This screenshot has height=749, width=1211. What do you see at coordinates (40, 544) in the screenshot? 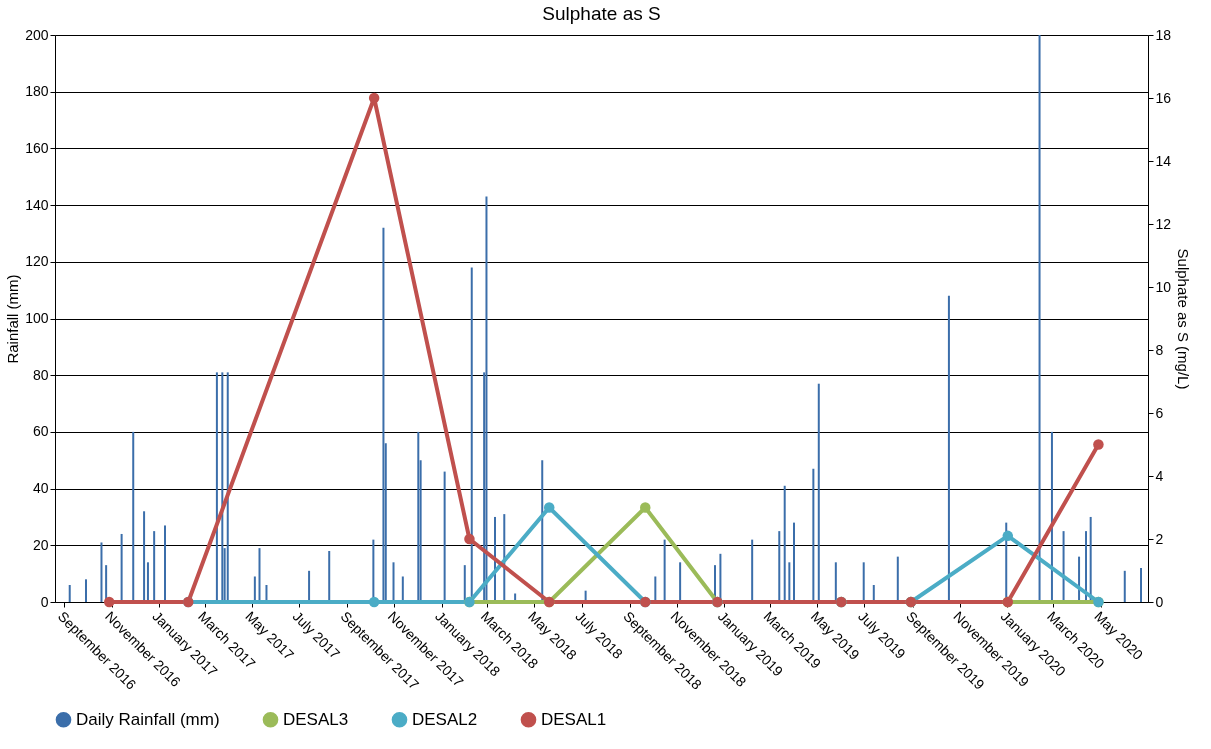
I see `y-tick-label: 20` at bounding box center [40, 544].